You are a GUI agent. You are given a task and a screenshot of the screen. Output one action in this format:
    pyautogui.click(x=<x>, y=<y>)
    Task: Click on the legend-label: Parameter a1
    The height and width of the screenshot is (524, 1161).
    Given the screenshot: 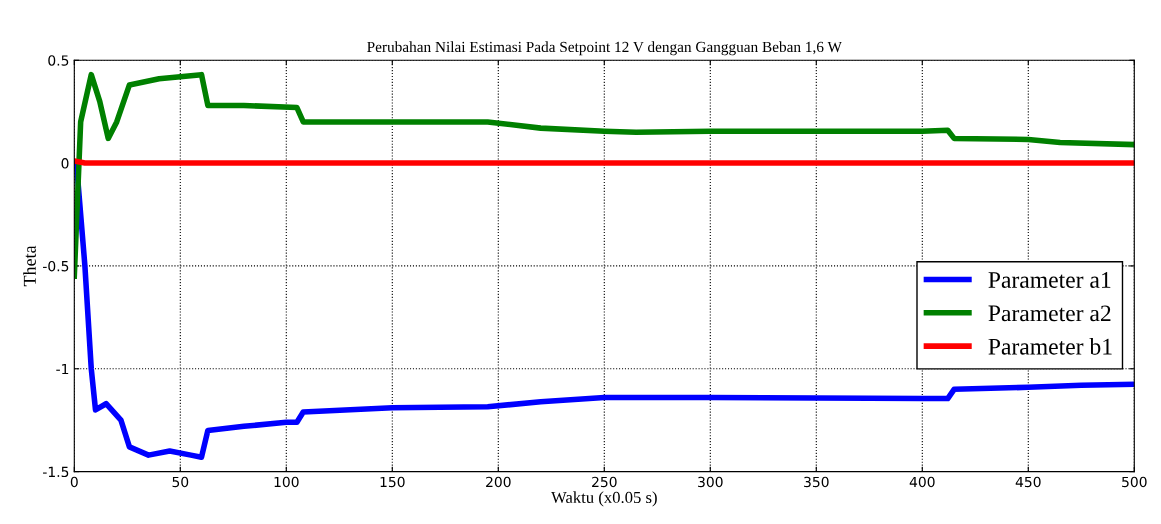 What is the action you would take?
    pyautogui.click(x=1049, y=280)
    